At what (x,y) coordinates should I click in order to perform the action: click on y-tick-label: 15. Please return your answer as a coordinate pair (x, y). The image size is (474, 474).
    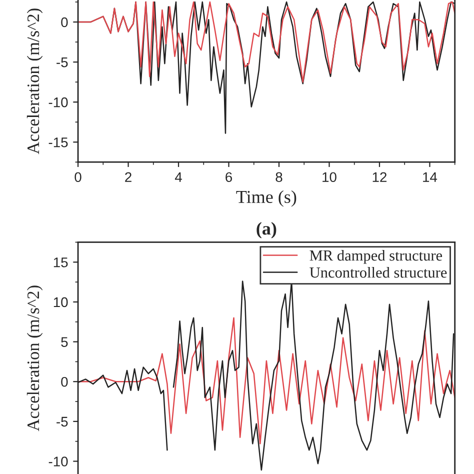
    Looking at the image, I should click on (61, 263).